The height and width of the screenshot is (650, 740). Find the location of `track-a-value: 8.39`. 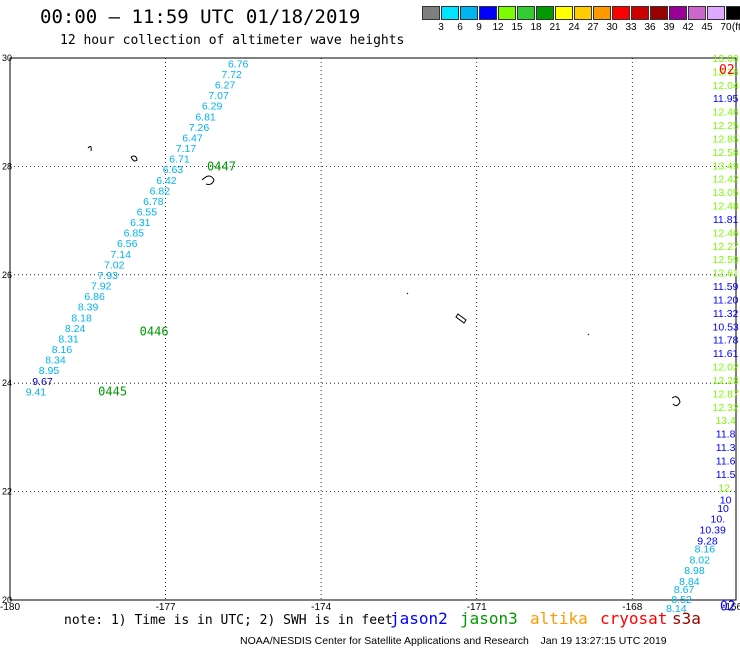

track-a-value: 8.39 is located at coordinates (88, 308).